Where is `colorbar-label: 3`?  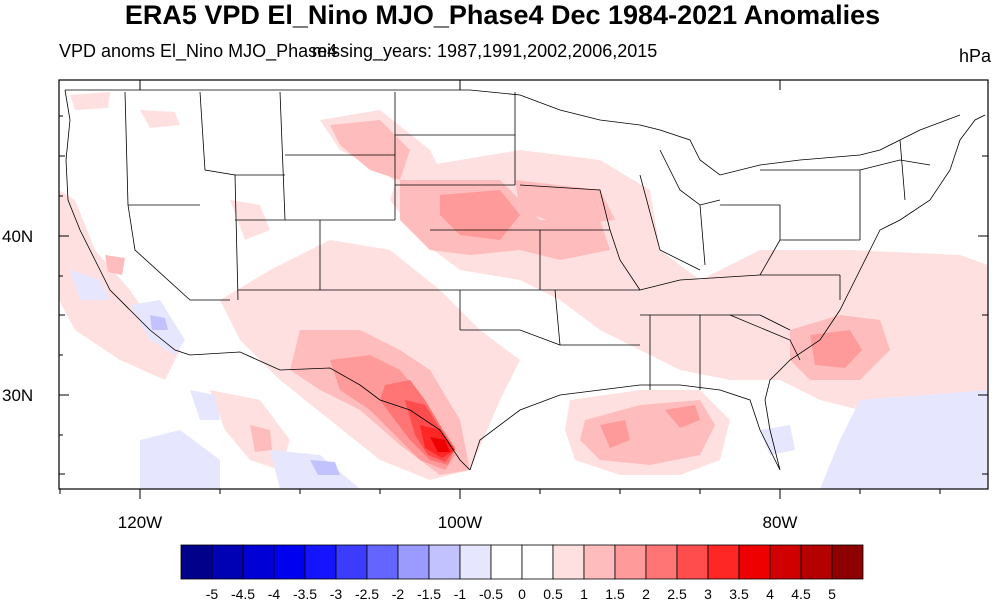 colorbar-label: 3 is located at coordinates (708, 594).